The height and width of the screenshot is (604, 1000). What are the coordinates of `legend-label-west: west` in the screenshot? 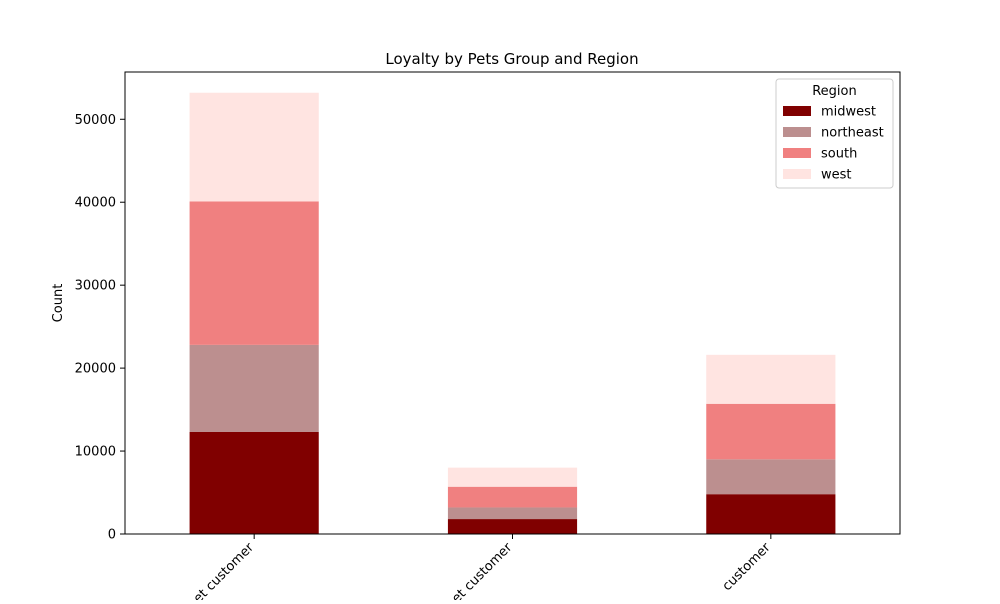 It's located at (836, 175).